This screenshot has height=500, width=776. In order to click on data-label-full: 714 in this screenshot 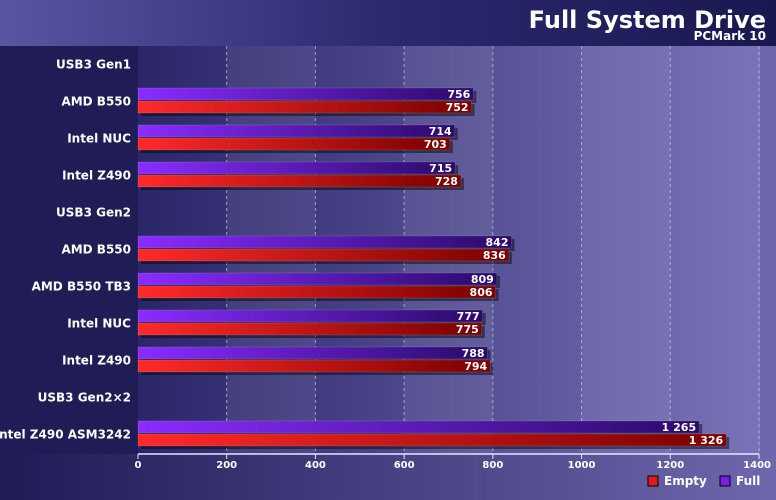, I will do `click(440, 131)`.